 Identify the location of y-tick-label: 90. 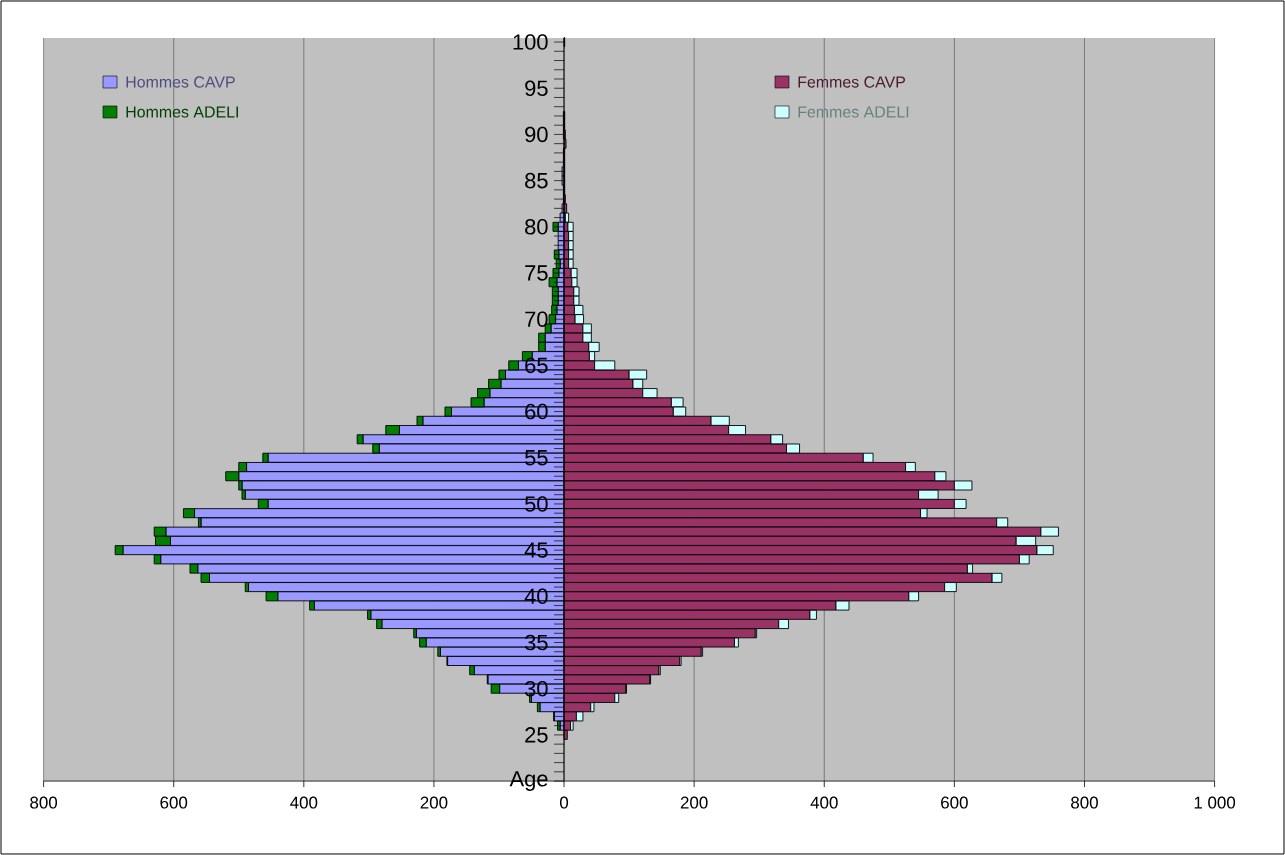
(536, 134).